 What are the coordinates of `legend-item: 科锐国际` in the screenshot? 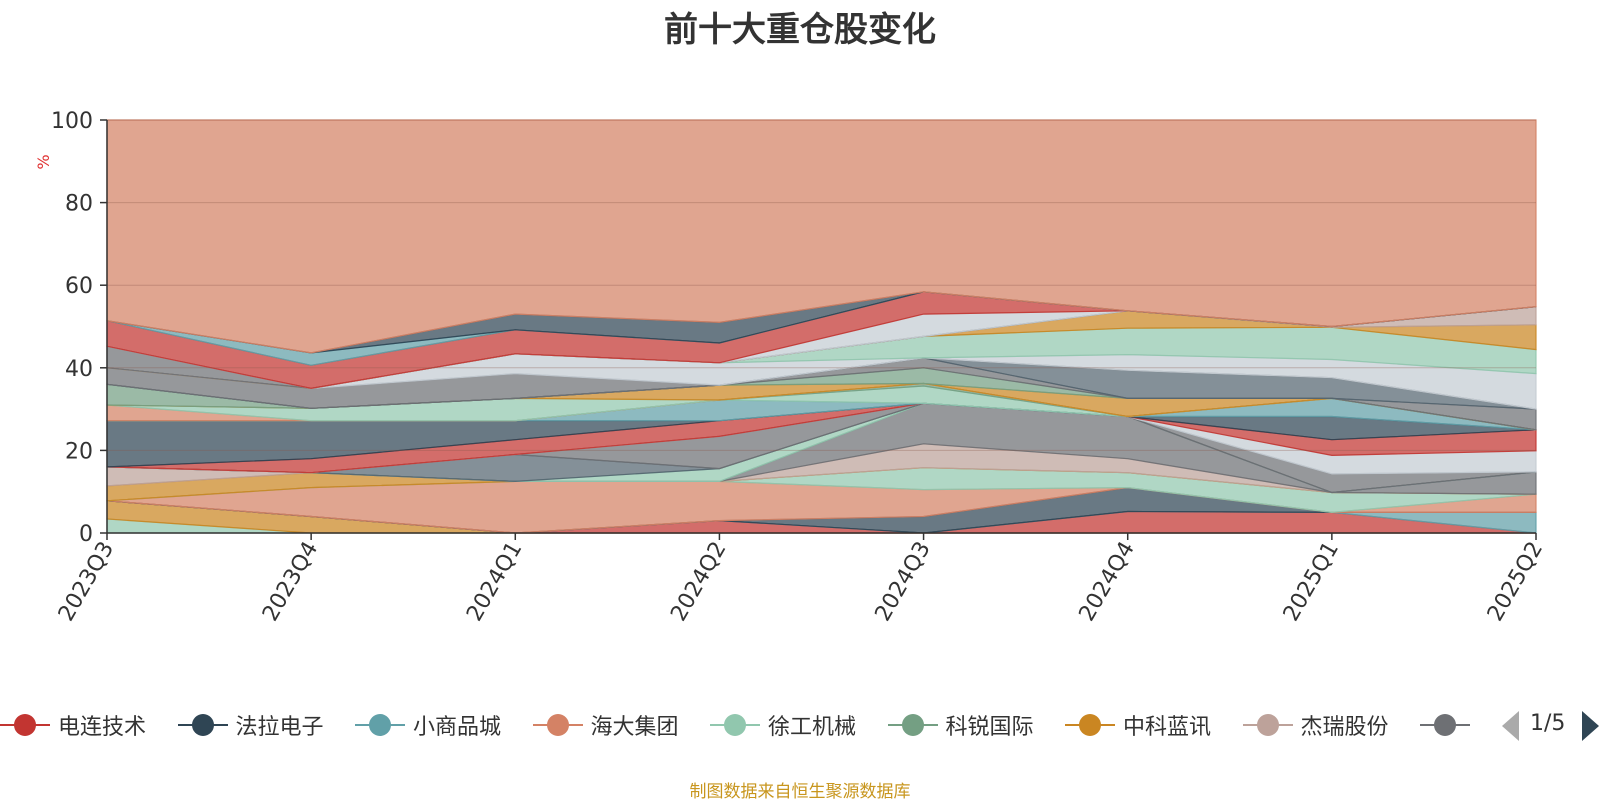 It's located at (960, 725).